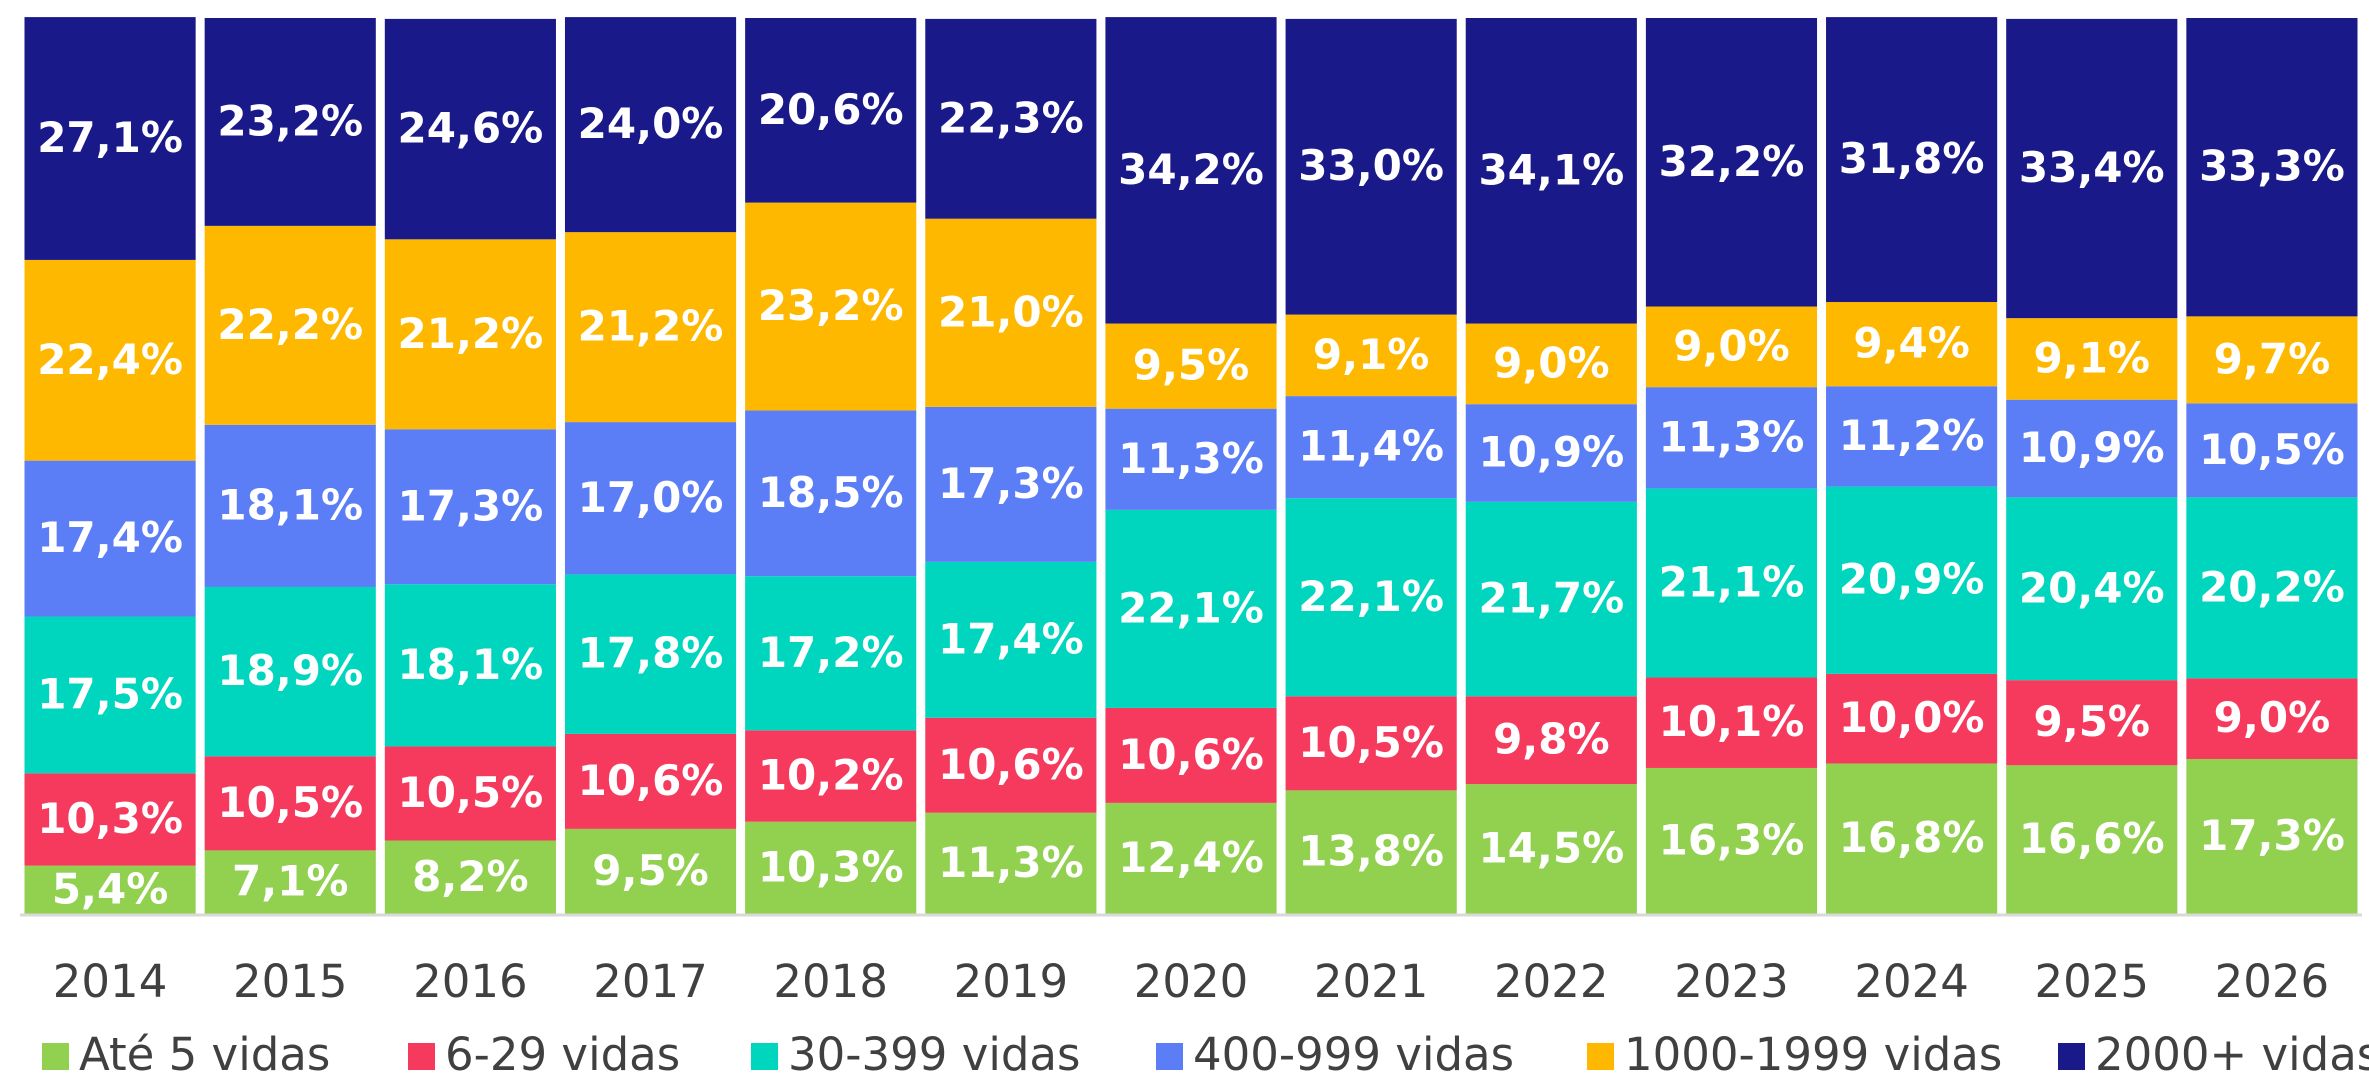  What do you see at coordinates (1371, 165) in the screenshot?
I see `value-label: 33,0%` at bounding box center [1371, 165].